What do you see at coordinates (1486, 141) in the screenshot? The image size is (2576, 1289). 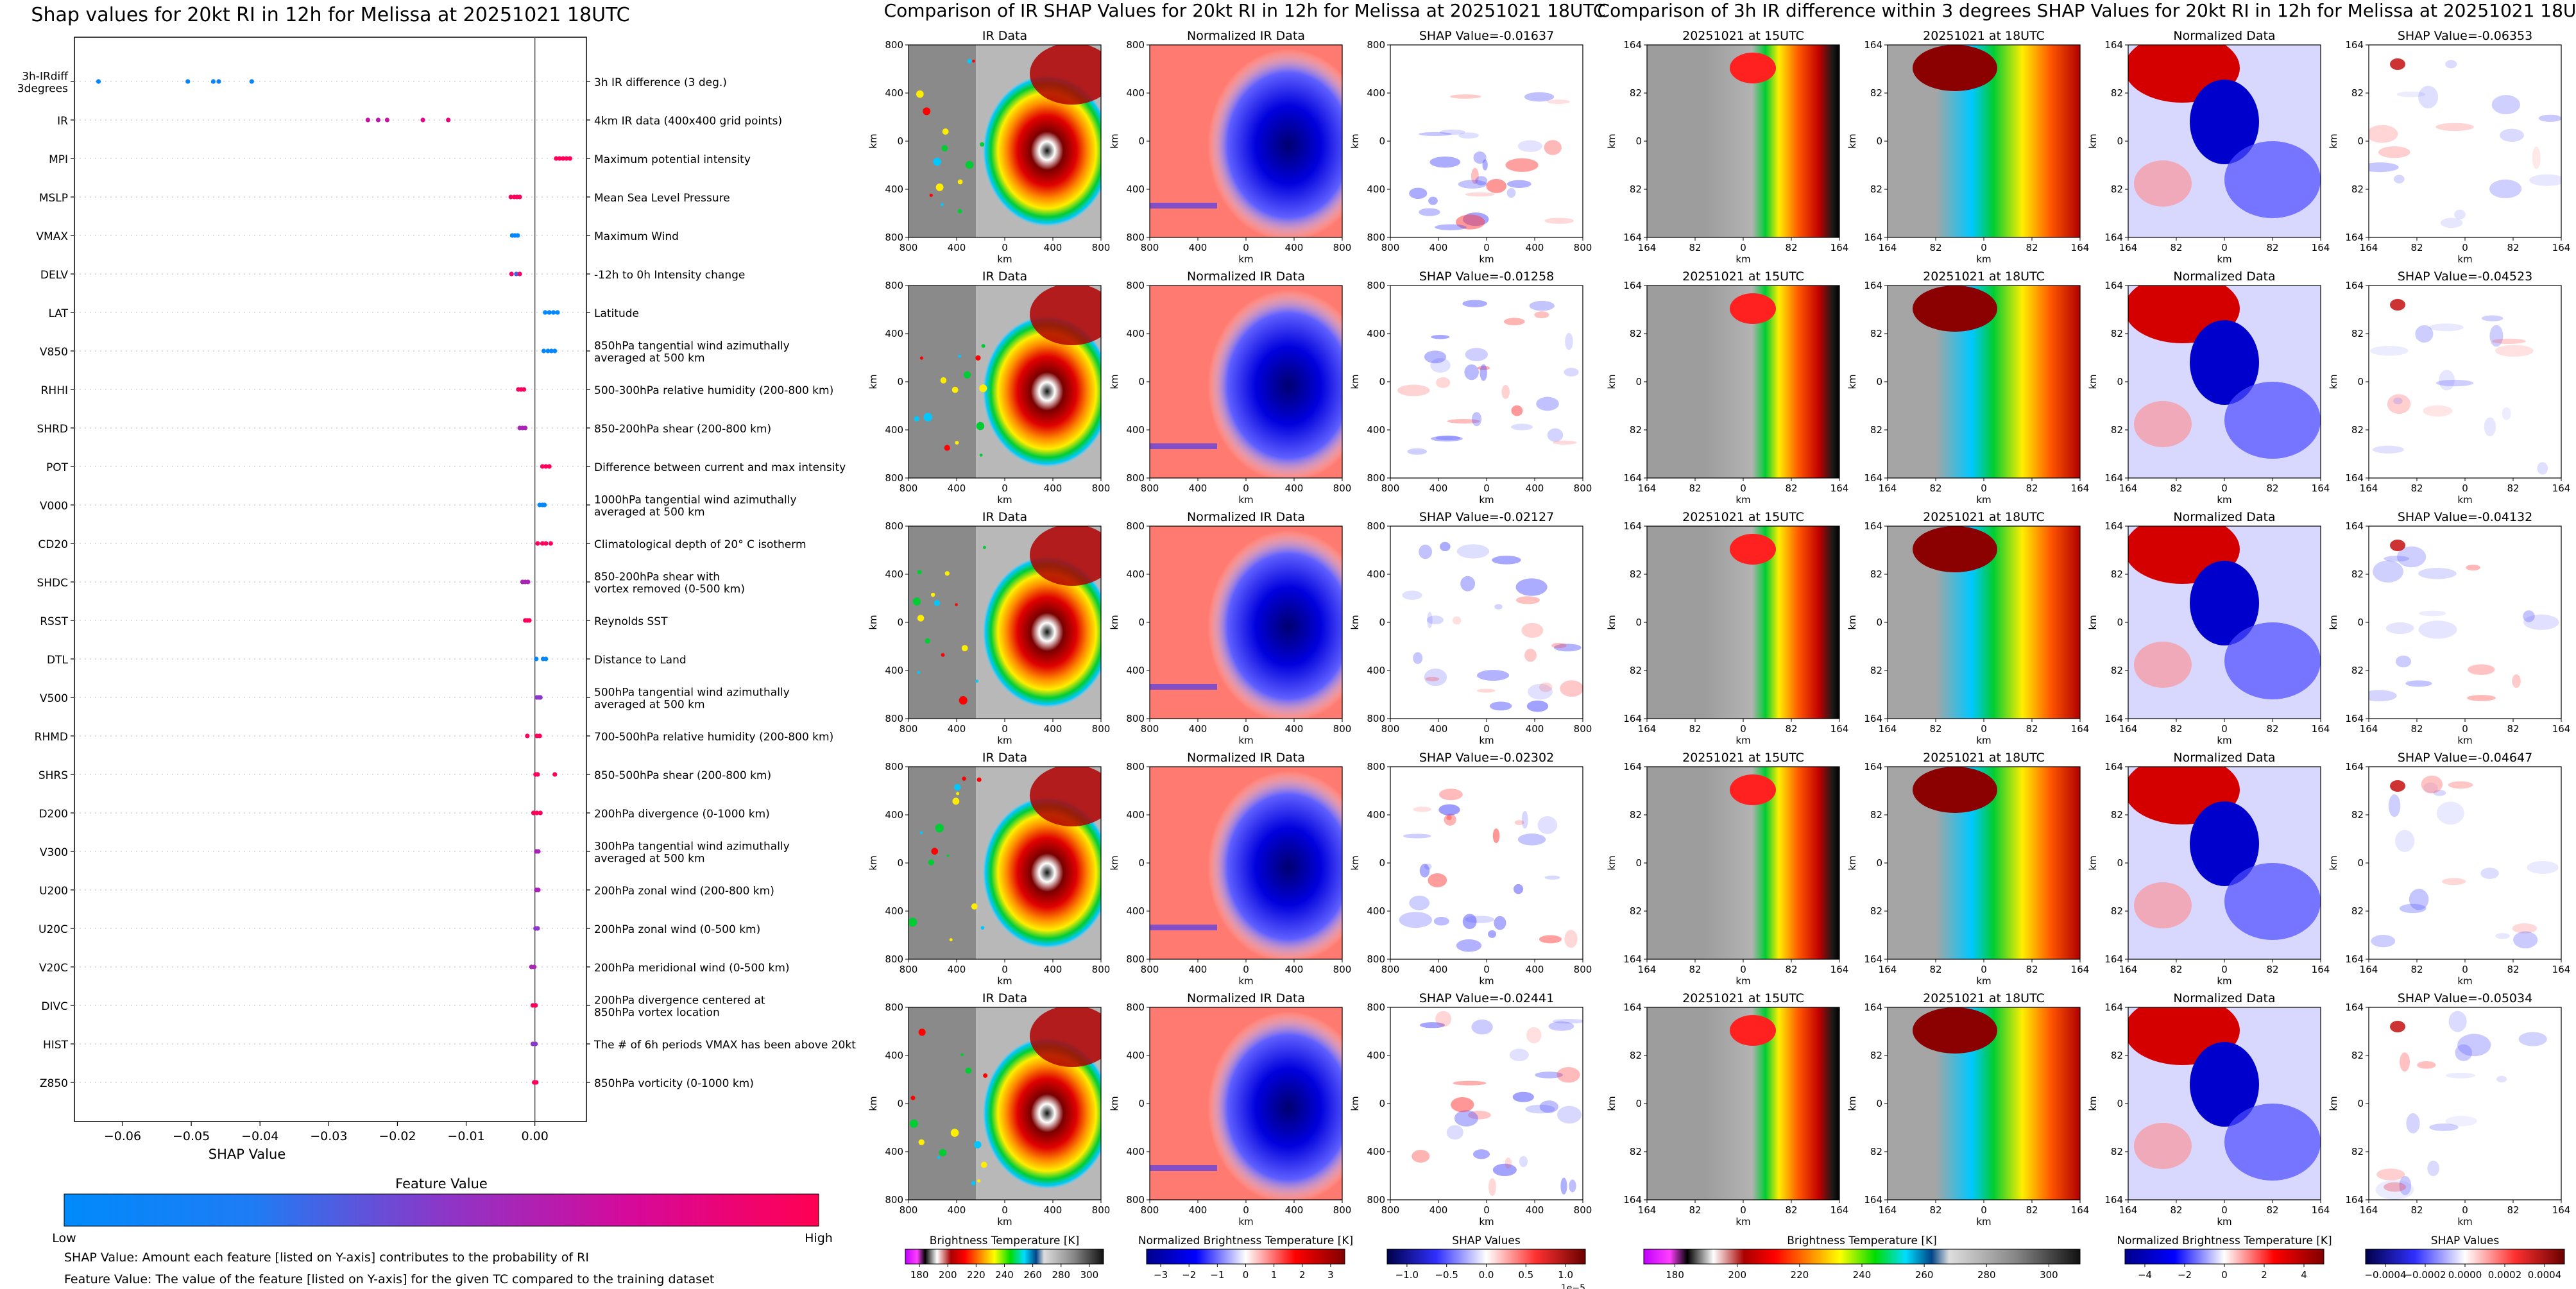 I see `shap-background` at bounding box center [1486, 141].